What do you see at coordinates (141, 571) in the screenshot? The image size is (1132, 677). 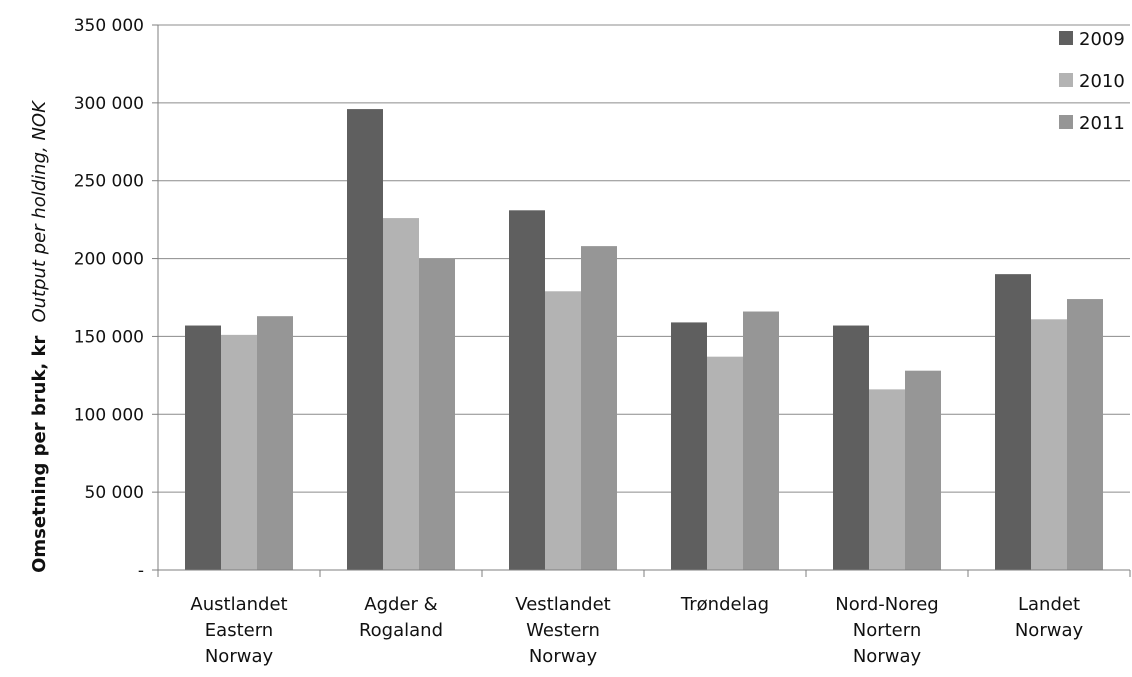 I see `y-tick-label: -` at bounding box center [141, 571].